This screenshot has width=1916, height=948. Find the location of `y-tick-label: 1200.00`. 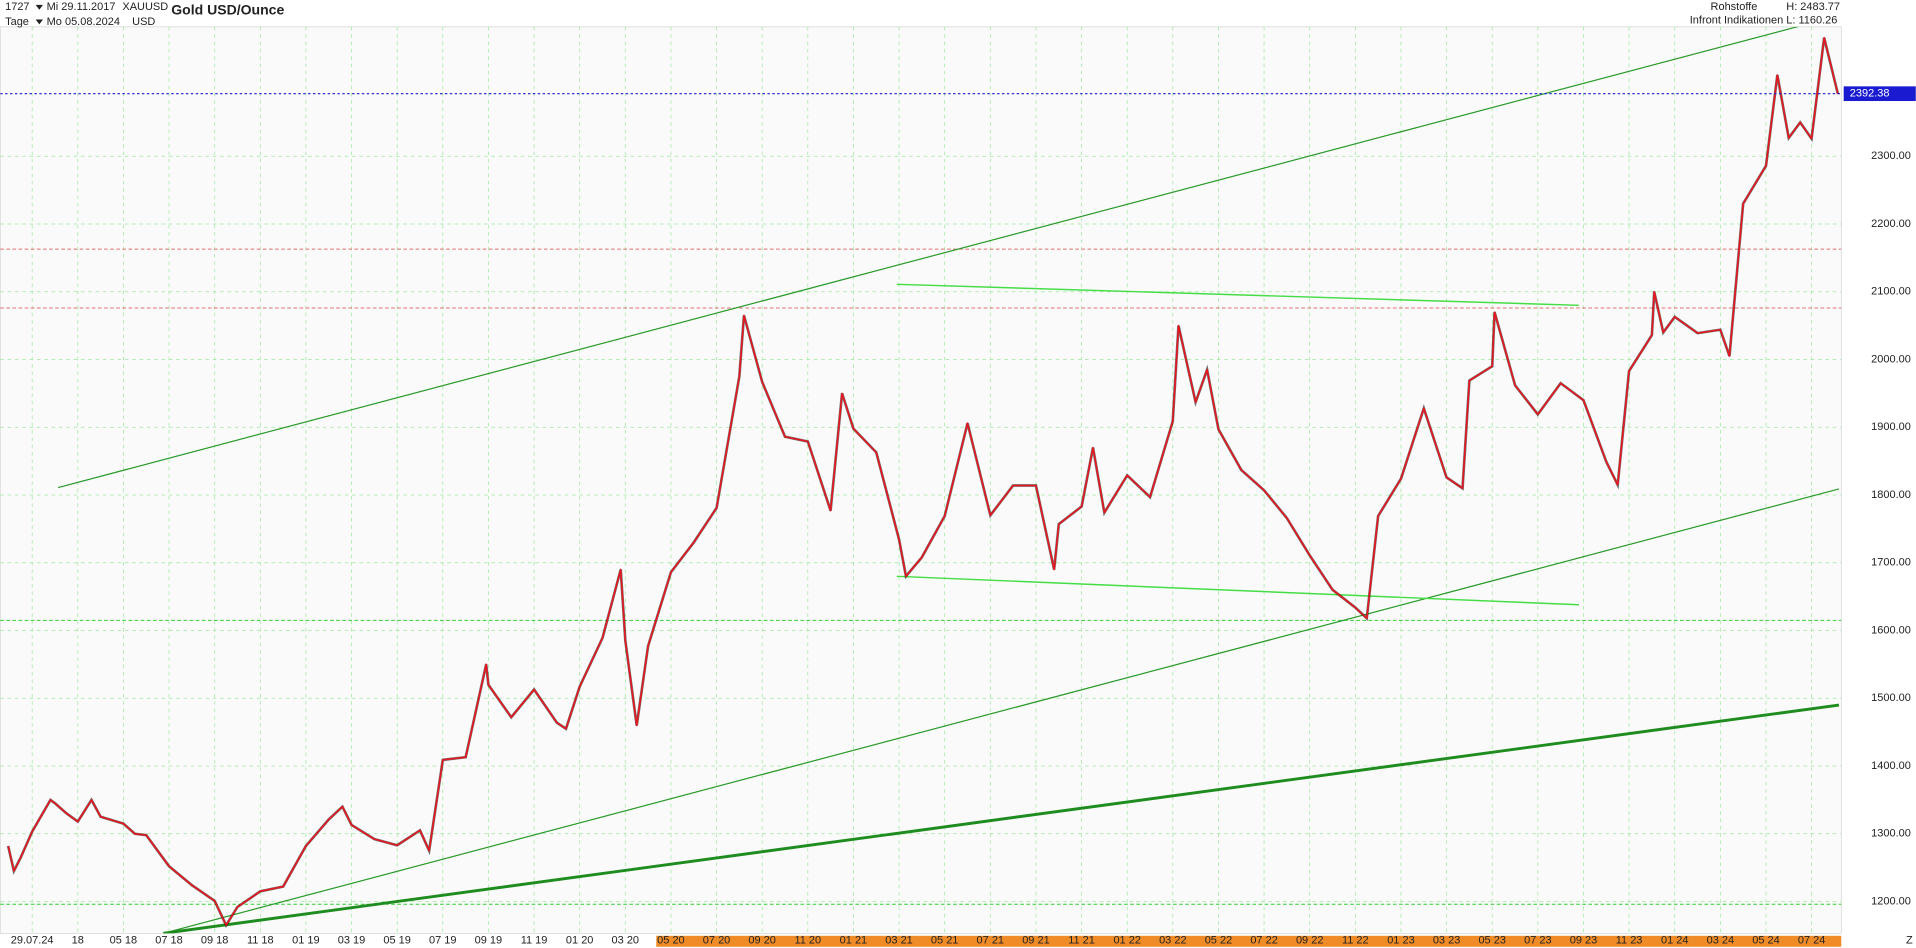

y-tick-label: 1200.00 is located at coordinates (1891, 901).